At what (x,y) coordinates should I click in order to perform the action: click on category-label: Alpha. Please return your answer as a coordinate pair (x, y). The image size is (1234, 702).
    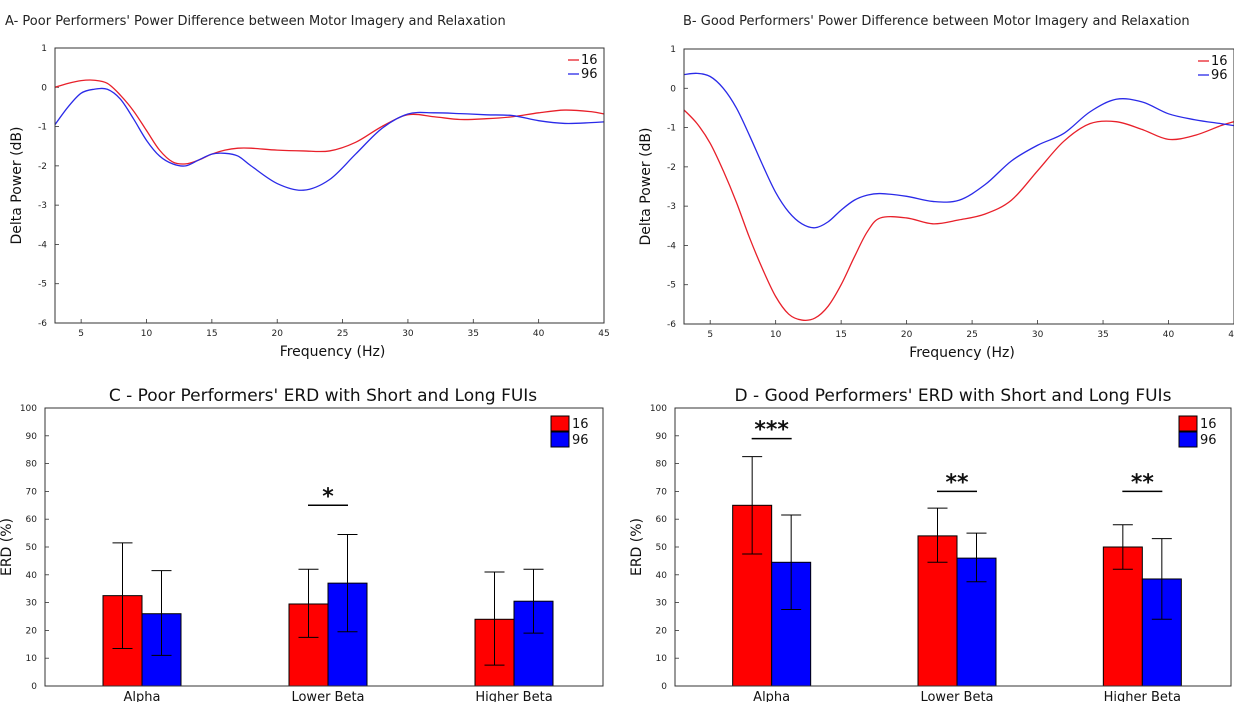
    Looking at the image, I should click on (771, 696).